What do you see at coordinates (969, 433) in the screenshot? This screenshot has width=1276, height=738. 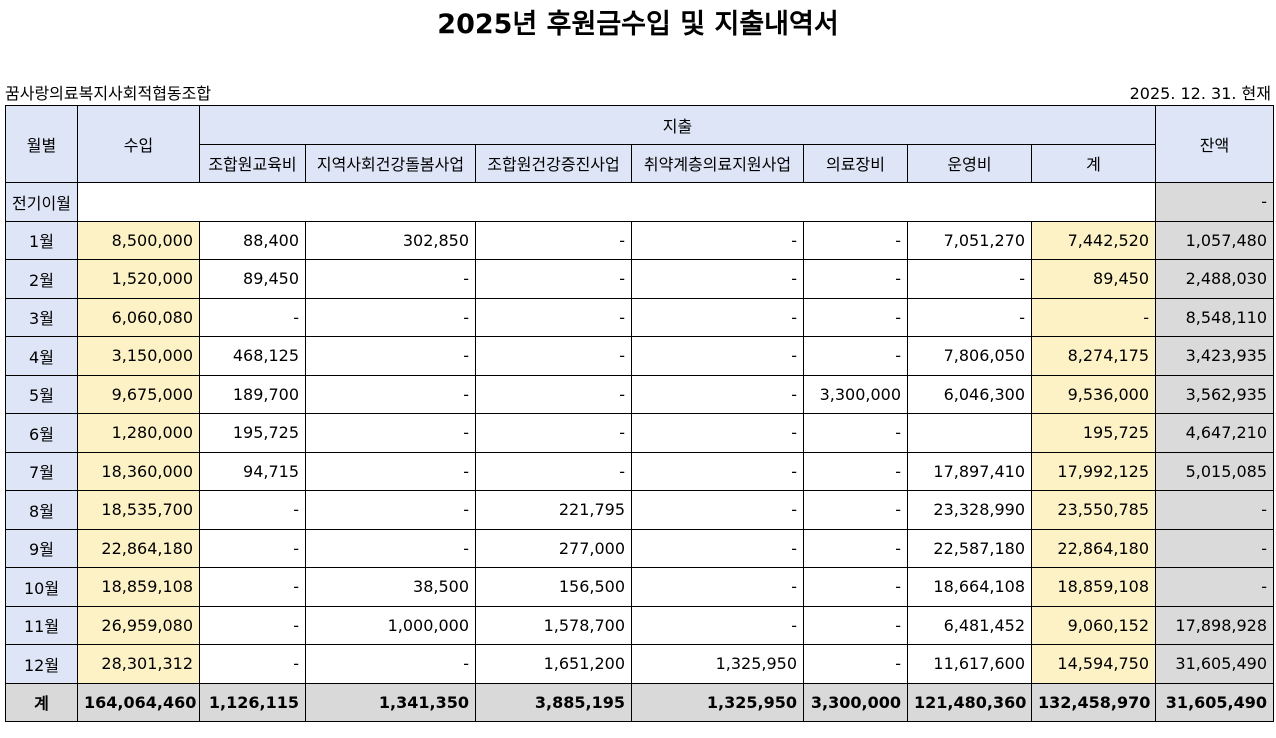 I see `value-cell` at bounding box center [969, 433].